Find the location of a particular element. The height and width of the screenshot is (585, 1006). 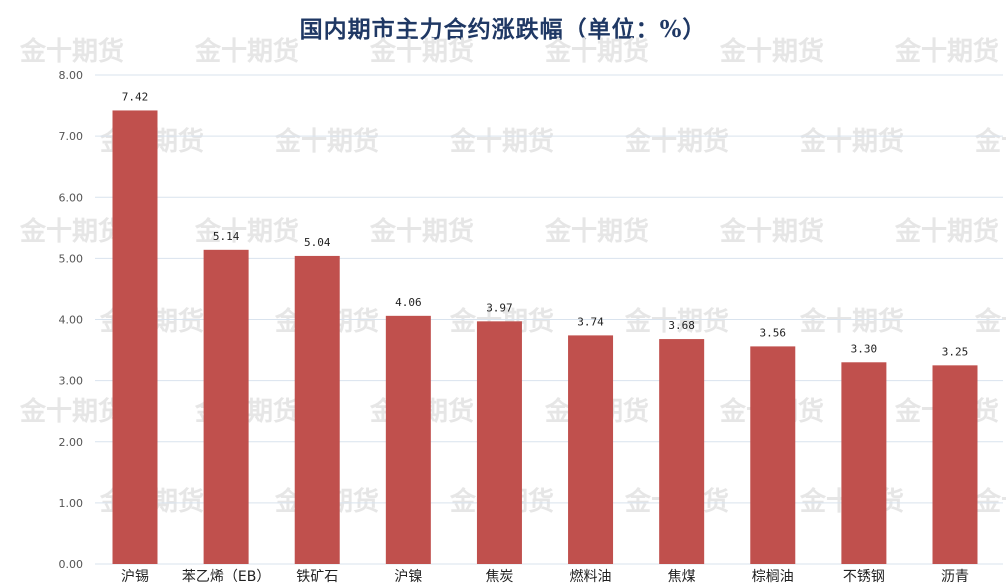

data-label: 3.68 is located at coordinates (681, 325).